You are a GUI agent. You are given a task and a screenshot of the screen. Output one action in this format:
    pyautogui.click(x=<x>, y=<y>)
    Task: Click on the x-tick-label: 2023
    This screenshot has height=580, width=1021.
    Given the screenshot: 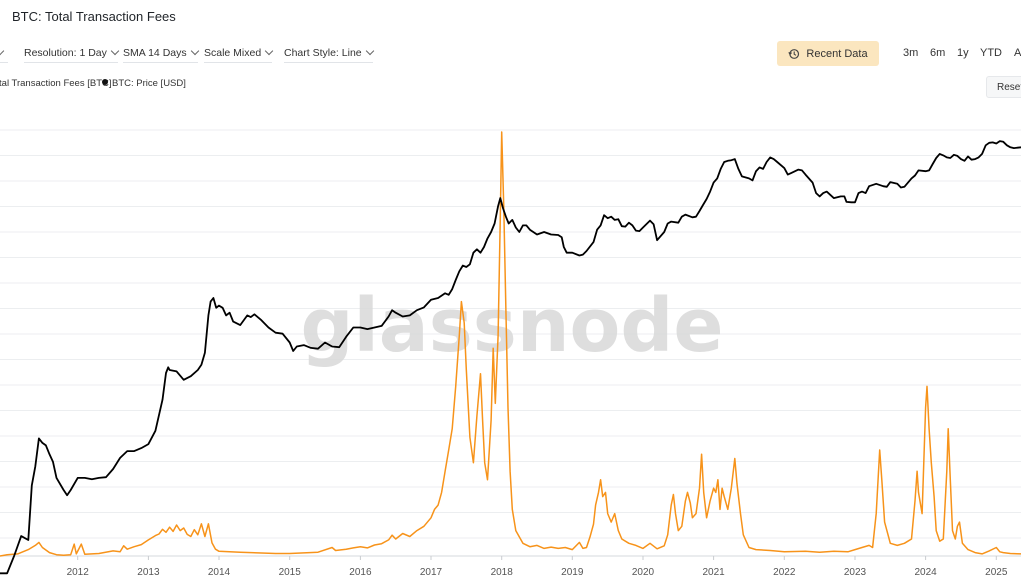 What is the action you would take?
    pyautogui.click(x=855, y=572)
    